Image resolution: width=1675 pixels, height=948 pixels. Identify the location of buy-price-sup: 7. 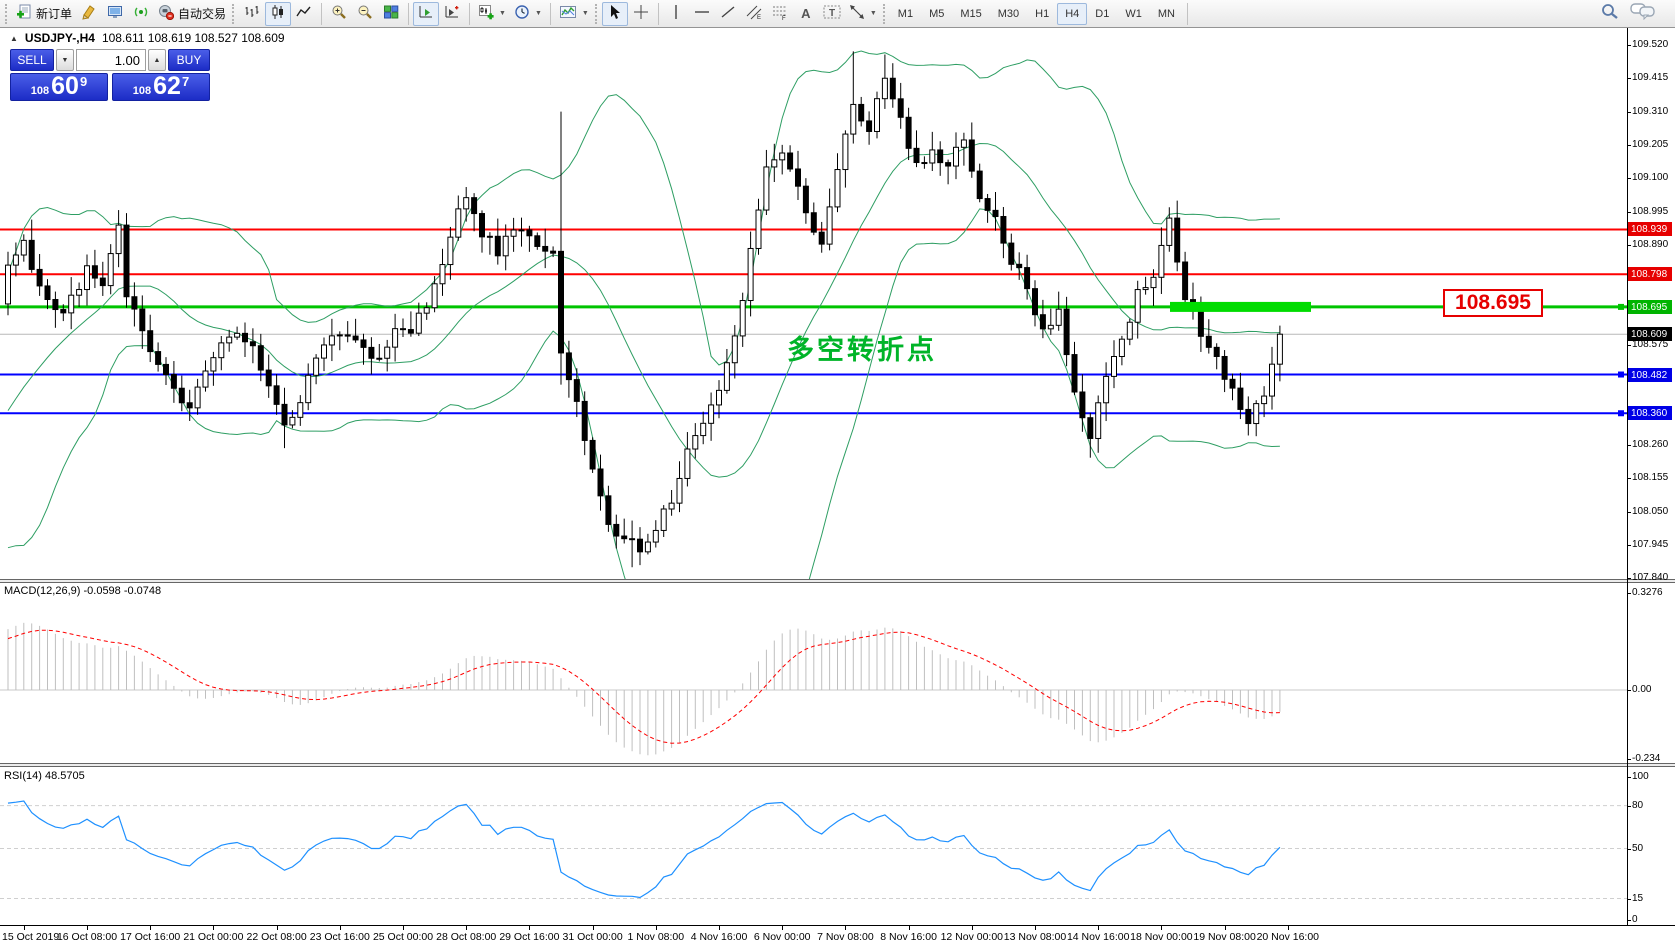
(185, 81).